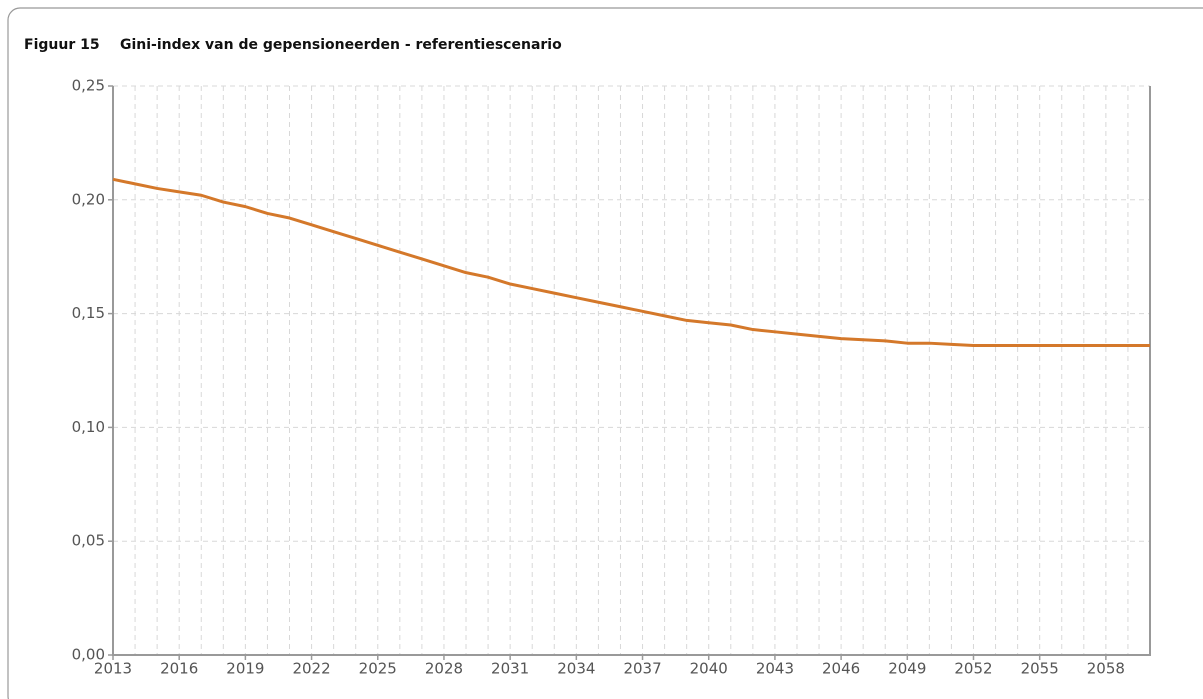  Describe the element at coordinates (311, 669) in the screenshot. I see `x-tick-label: 2022` at that location.